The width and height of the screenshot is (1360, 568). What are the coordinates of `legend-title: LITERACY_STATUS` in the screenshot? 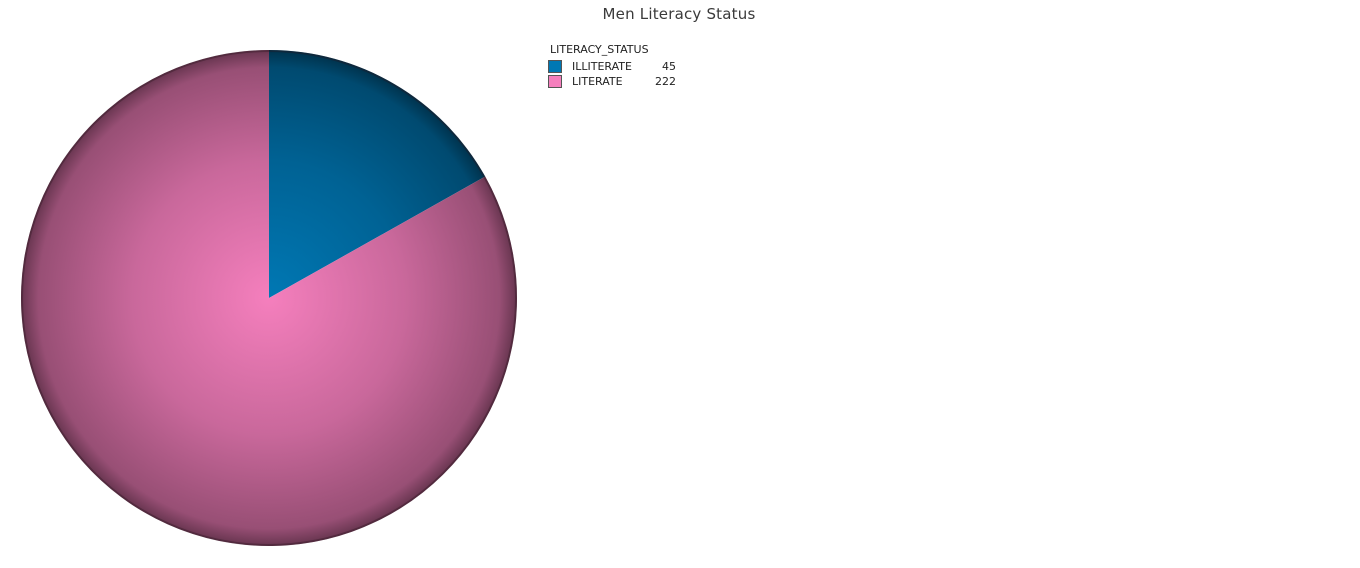 It's located at (599, 49).